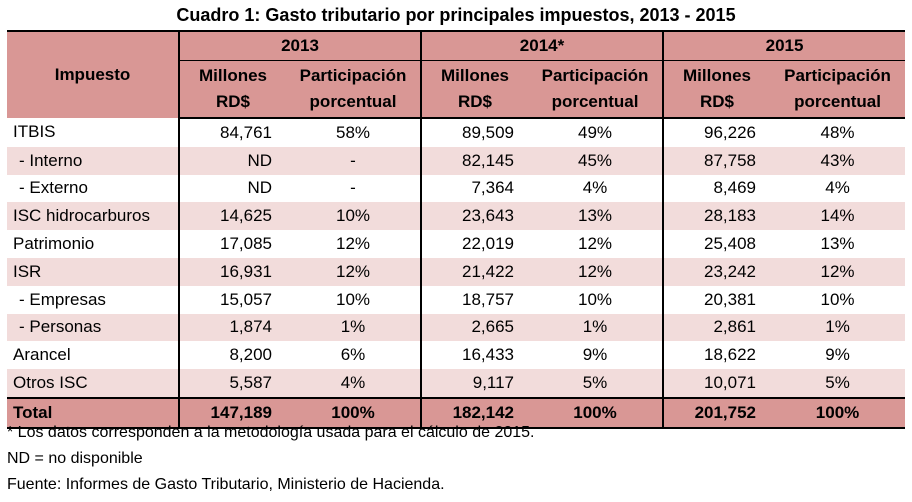 The height and width of the screenshot is (502, 912). Describe the element at coordinates (232, 355) in the screenshot. I see `cell-millones: 8,200` at that location.